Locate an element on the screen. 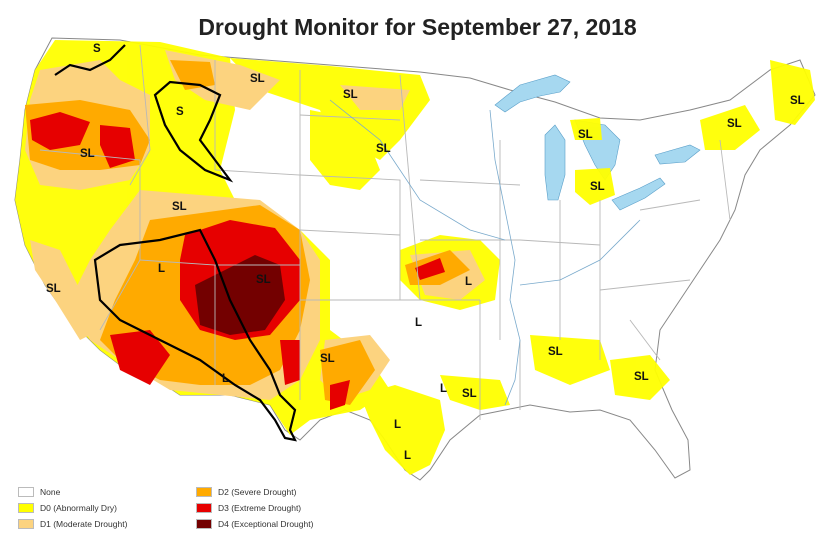  d1-california is located at coordinates (65, 290).